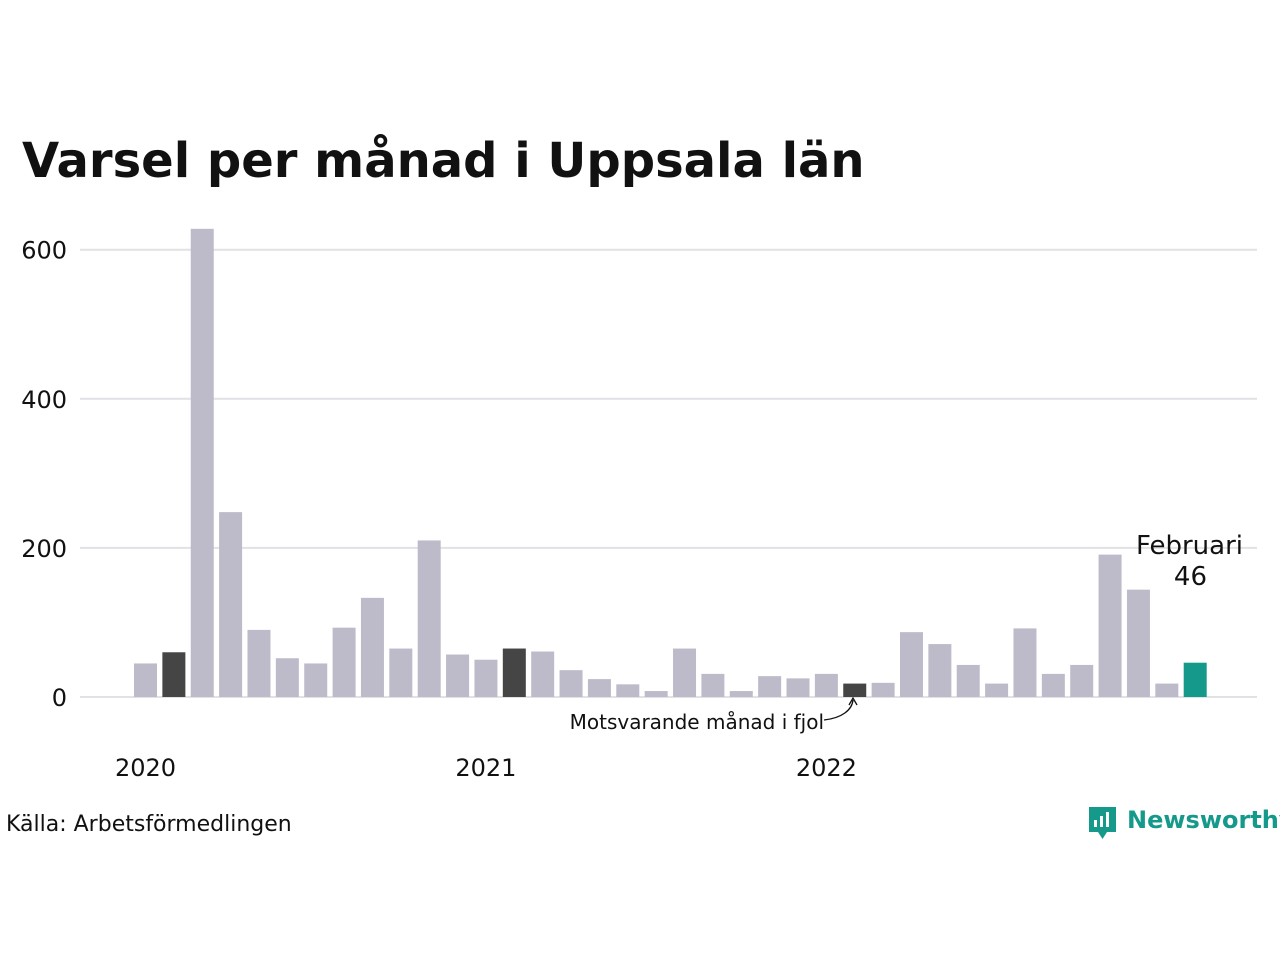 Image resolution: width=1280 pixels, height=960 pixels. What do you see at coordinates (443, 161) in the screenshot?
I see `chart-title: Varsel per månad i Uppsala län` at bounding box center [443, 161].